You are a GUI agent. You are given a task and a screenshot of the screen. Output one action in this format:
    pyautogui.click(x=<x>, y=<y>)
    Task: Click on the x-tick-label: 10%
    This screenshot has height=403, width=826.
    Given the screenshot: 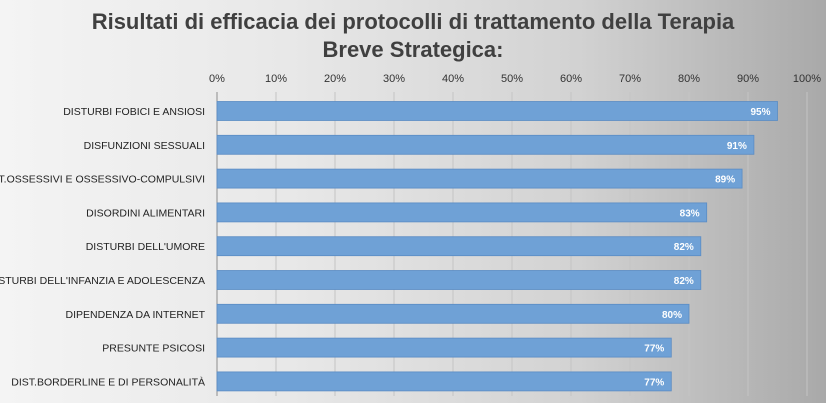 What is the action you would take?
    pyautogui.click(x=276, y=79)
    